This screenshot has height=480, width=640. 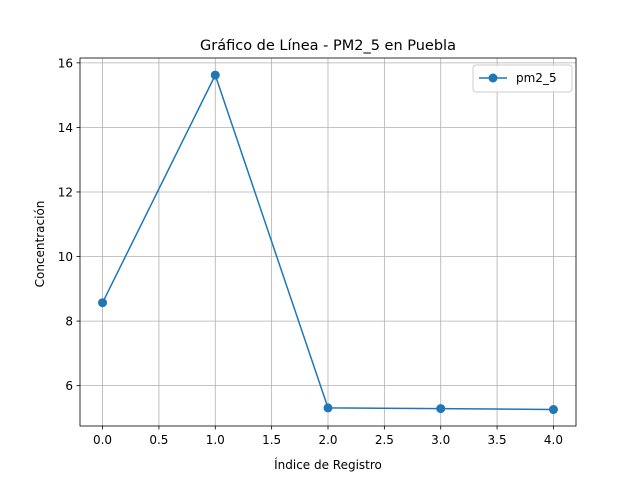 I want to click on y-tick-label: 12, so click(x=65, y=192).